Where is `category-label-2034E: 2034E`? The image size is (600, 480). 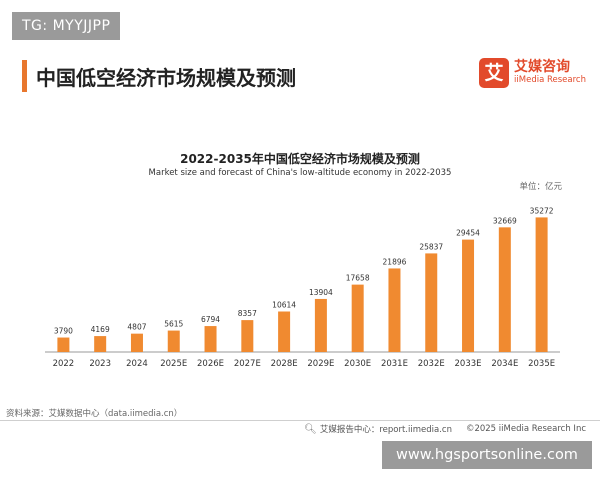 category-label-2034E: 2034E is located at coordinates (504, 364).